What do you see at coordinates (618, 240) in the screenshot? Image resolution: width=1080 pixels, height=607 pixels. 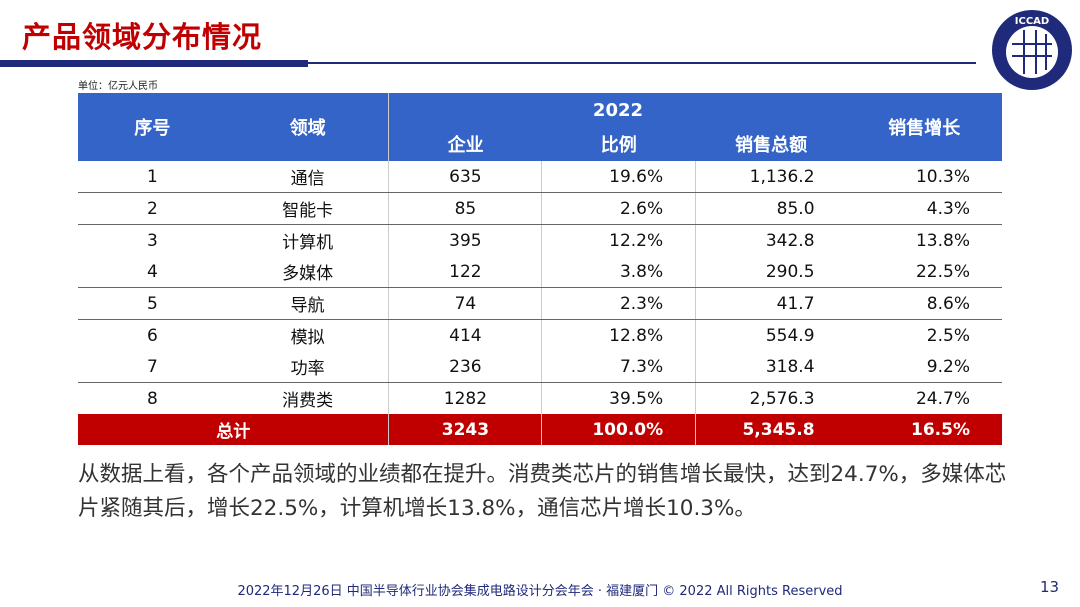 I see `cell-ratio: 12.2%` at bounding box center [618, 240].